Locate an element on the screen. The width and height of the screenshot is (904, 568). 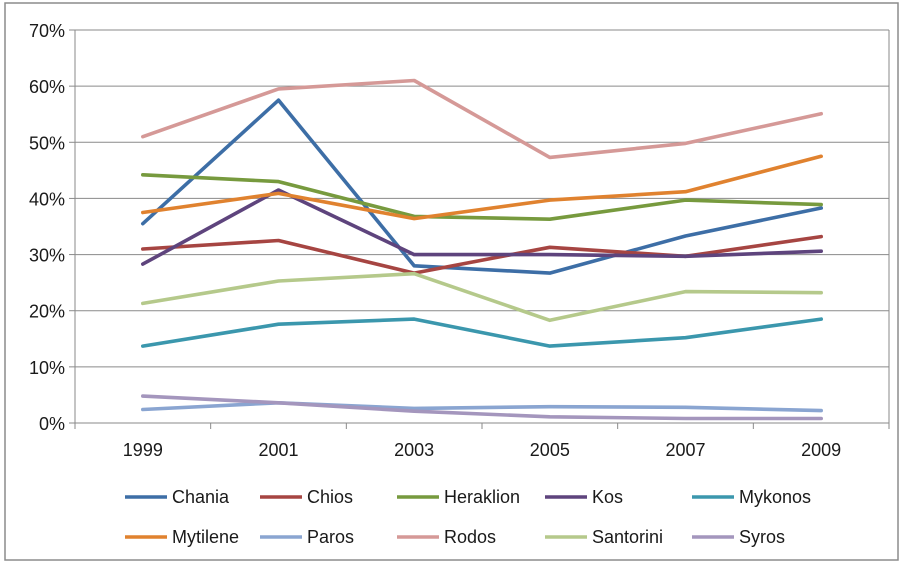
series-line-mytilene is located at coordinates (482, 187).